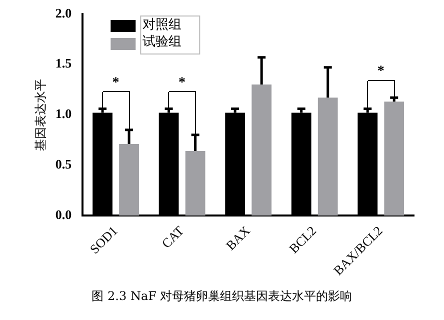 The image size is (444, 320). I want to click on legend-label: 对照组, so click(162, 24).